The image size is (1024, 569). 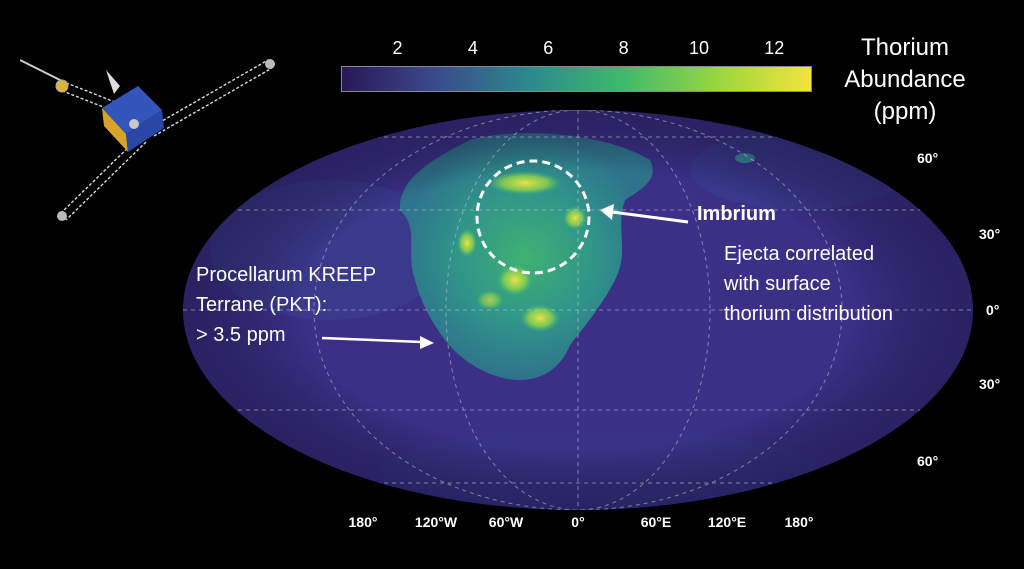 What do you see at coordinates (363, 522) in the screenshot?
I see `lon-label-180w: 180°` at bounding box center [363, 522].